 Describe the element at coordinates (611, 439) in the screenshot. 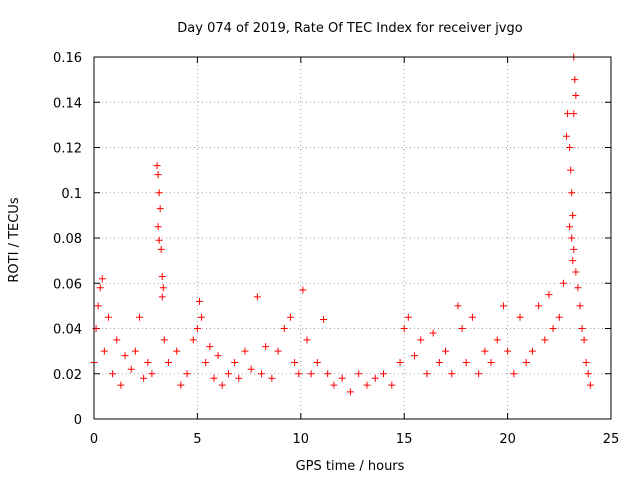

I see `x-tick-label: 25` at that location.